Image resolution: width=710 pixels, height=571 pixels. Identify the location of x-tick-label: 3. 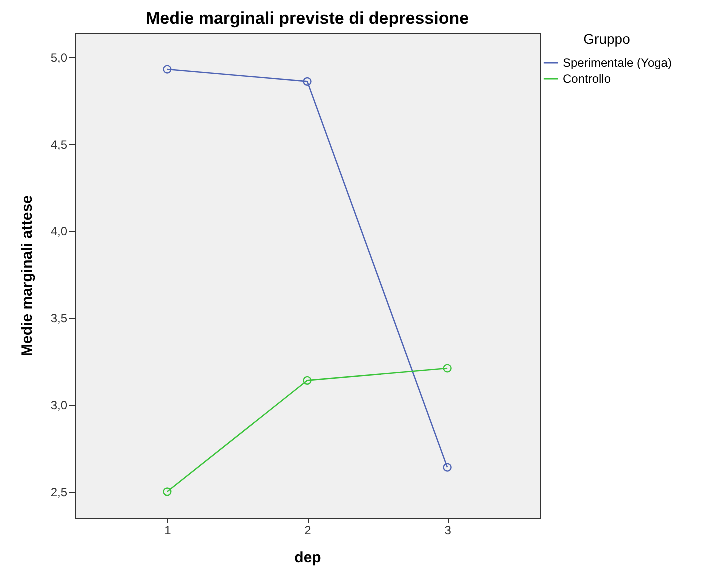
(448, 531).